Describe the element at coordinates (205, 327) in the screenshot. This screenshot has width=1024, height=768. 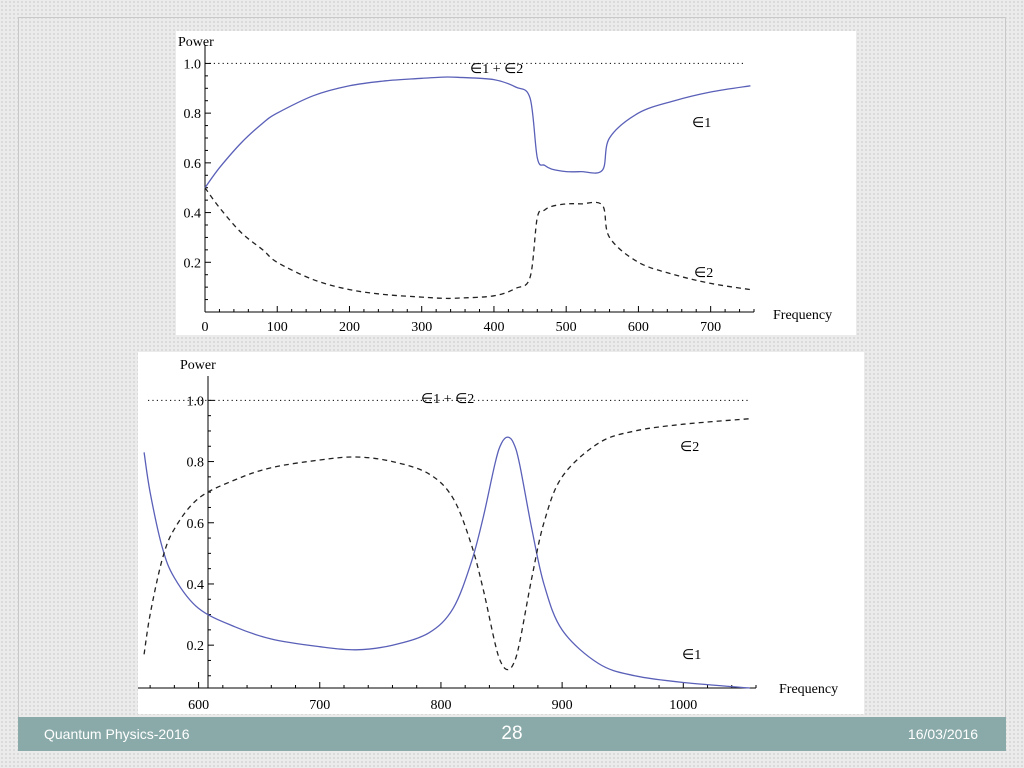
I see `x-tick-label: 0` at that location.